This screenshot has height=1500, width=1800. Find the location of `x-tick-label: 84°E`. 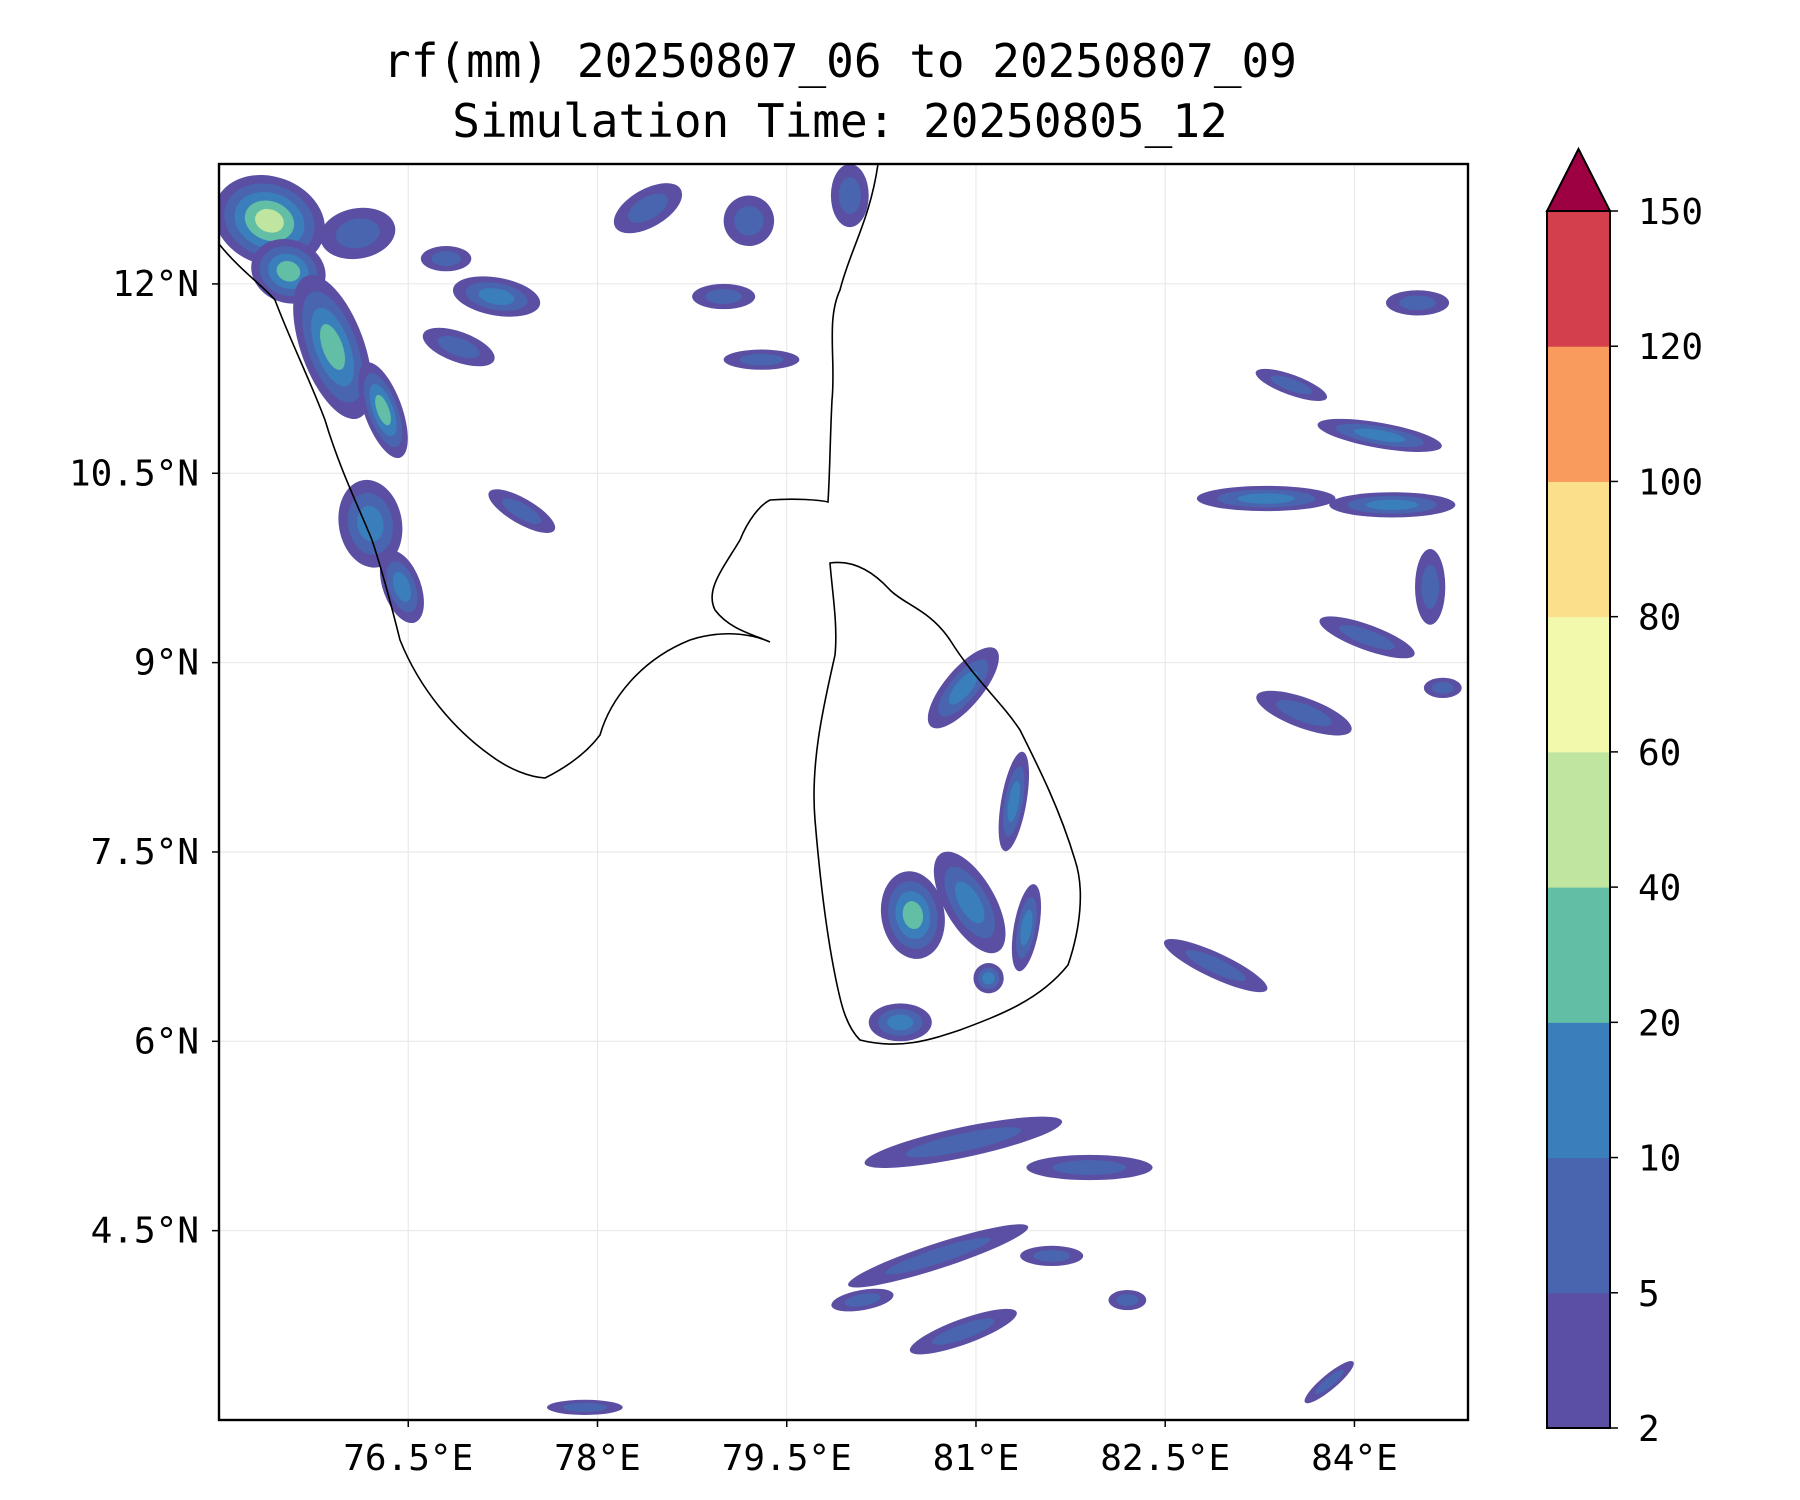

x-tick-label: 84°E is located at coordinates (1354, 1458).